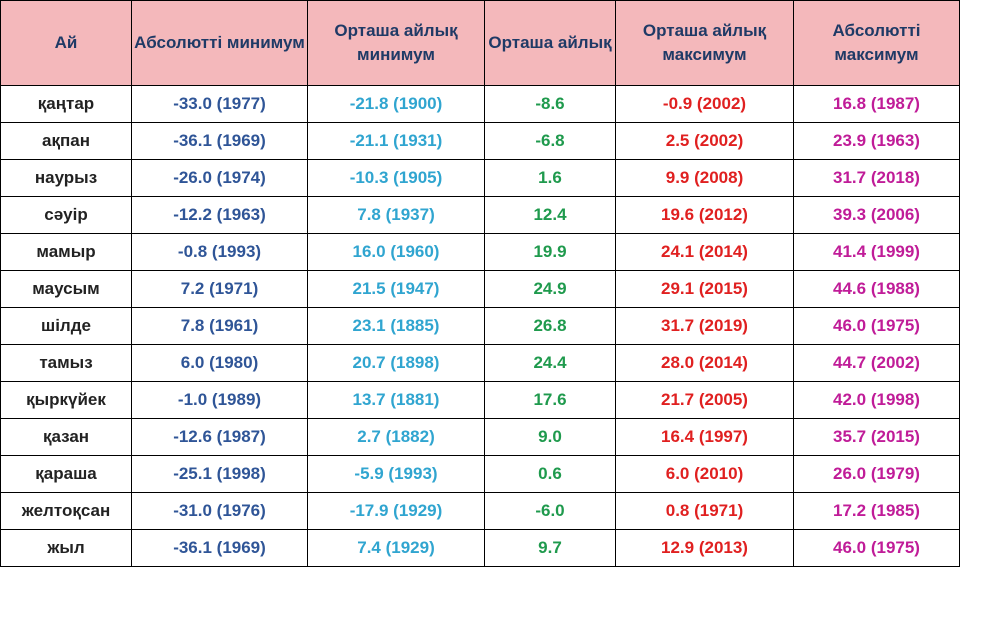  What do you see at coordinates (396, 474) in the screenshot?
I see `average-monthly-minimum-cell: -5.9 (1993)` at bounding box center [396, 474].